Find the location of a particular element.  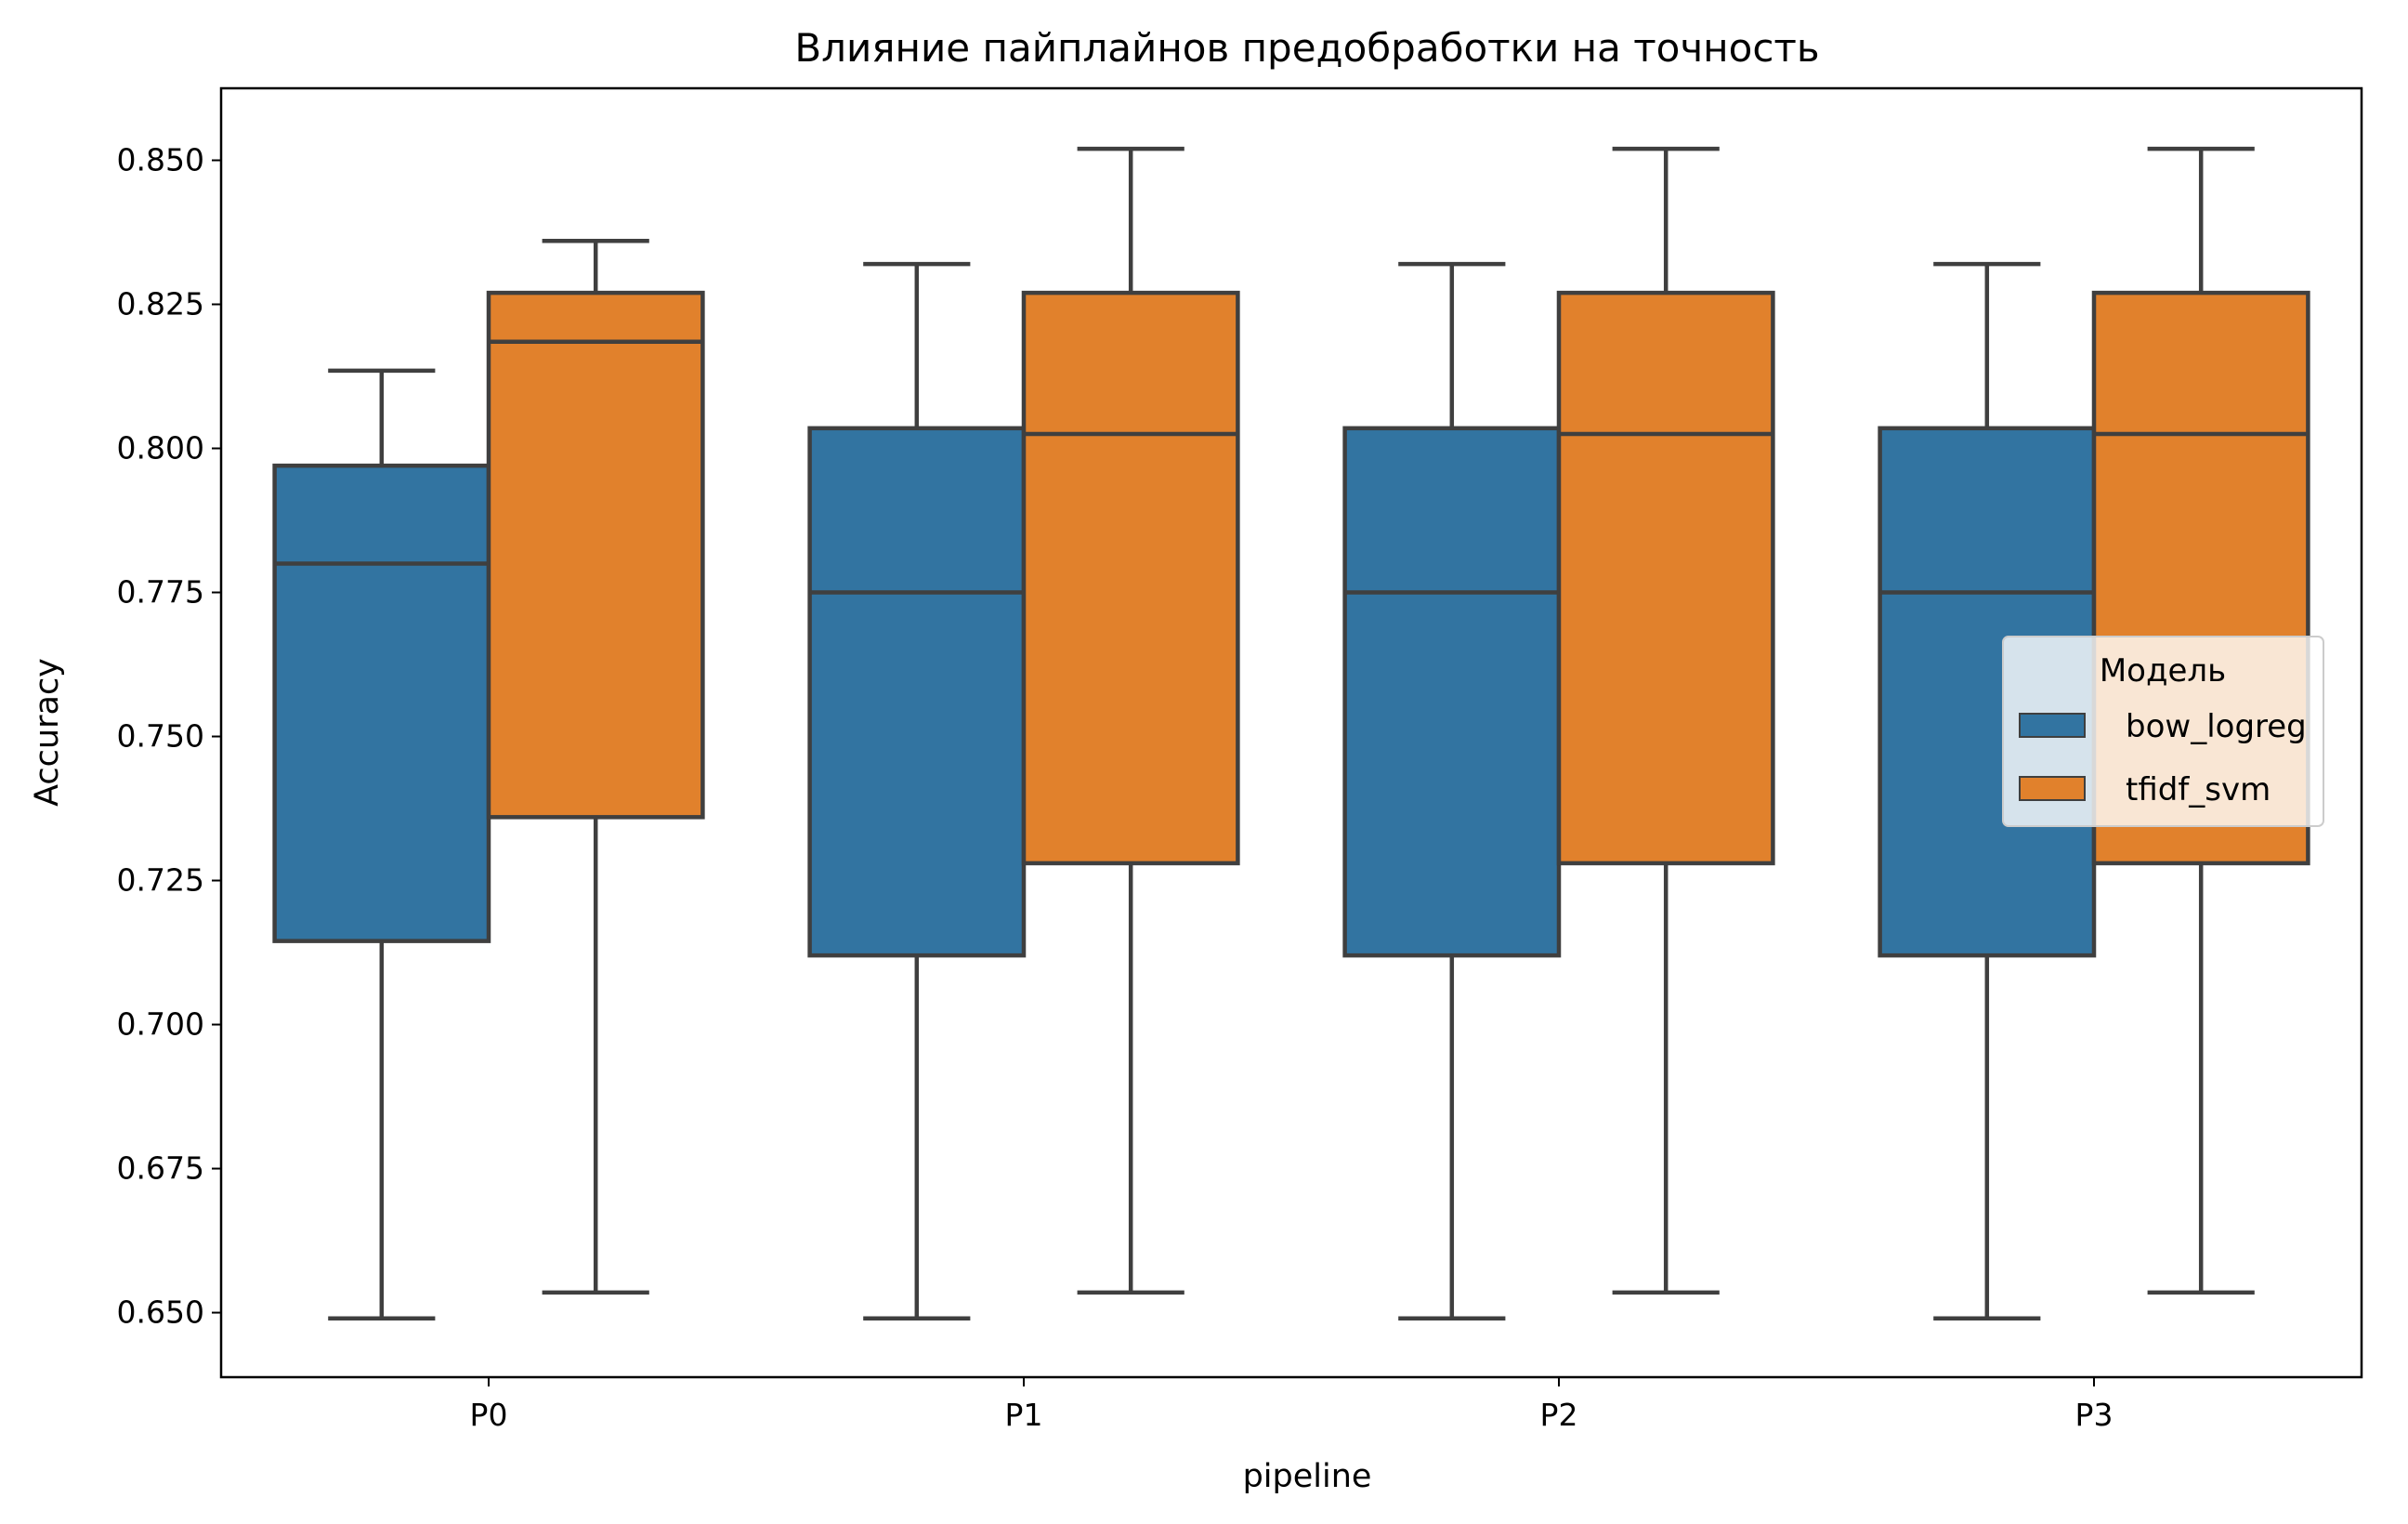

x-axis: P0 P1 P2 P3 is located at coordinates (1292, 1405).